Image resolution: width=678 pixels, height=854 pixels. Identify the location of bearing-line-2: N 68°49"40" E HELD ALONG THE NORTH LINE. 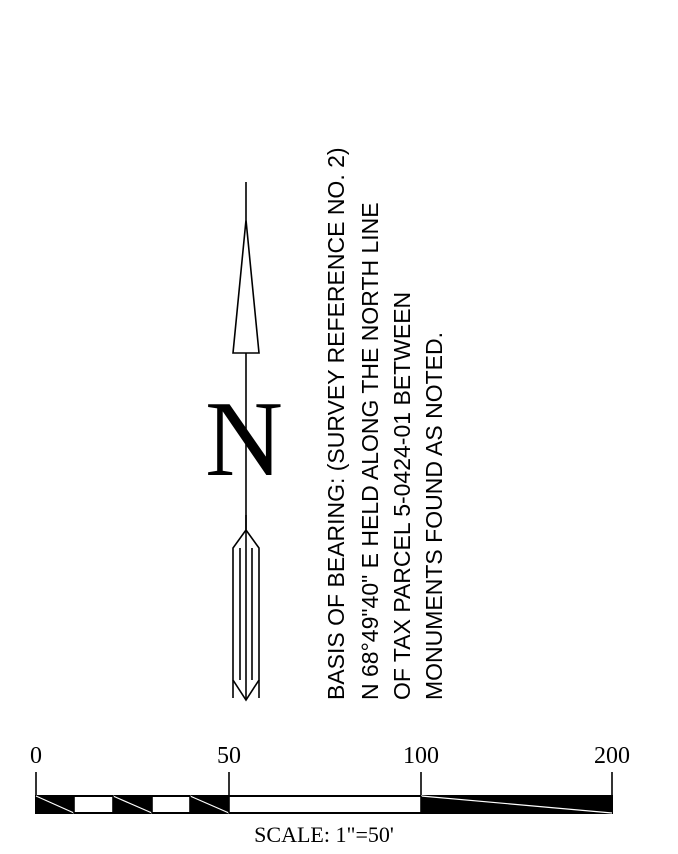
(370, 451).